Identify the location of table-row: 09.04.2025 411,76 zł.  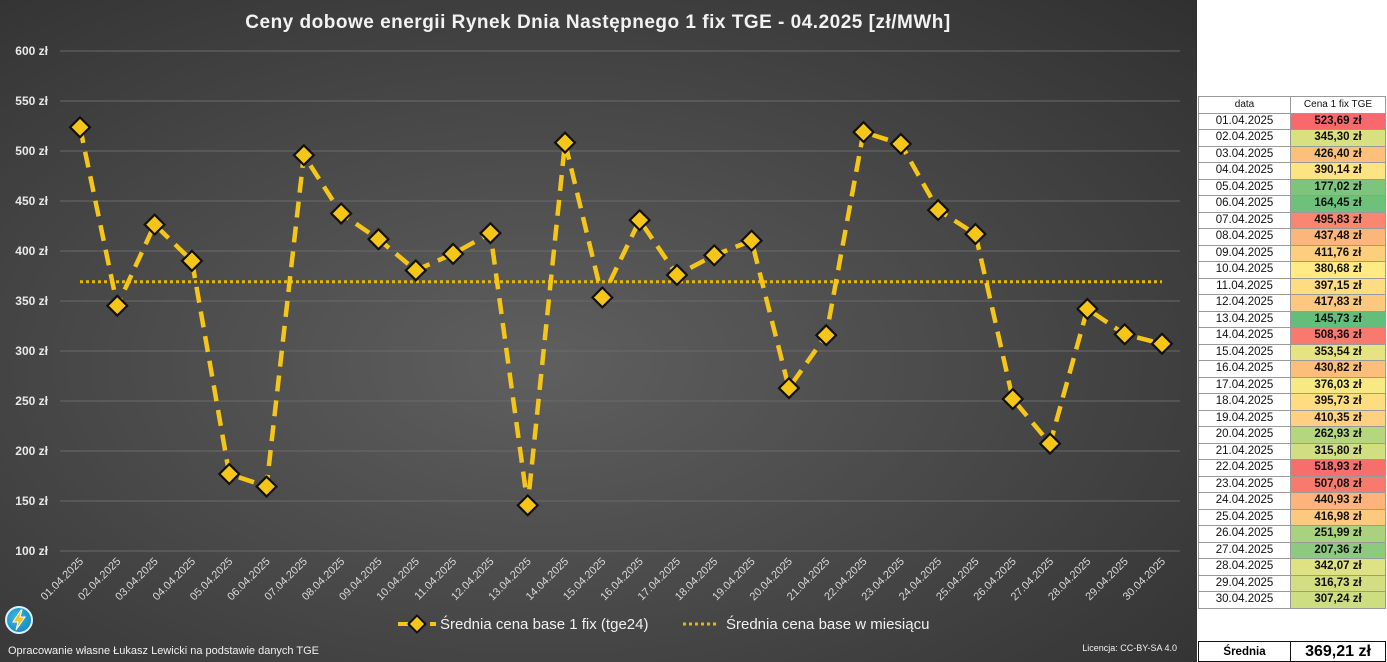
(1292, 253).